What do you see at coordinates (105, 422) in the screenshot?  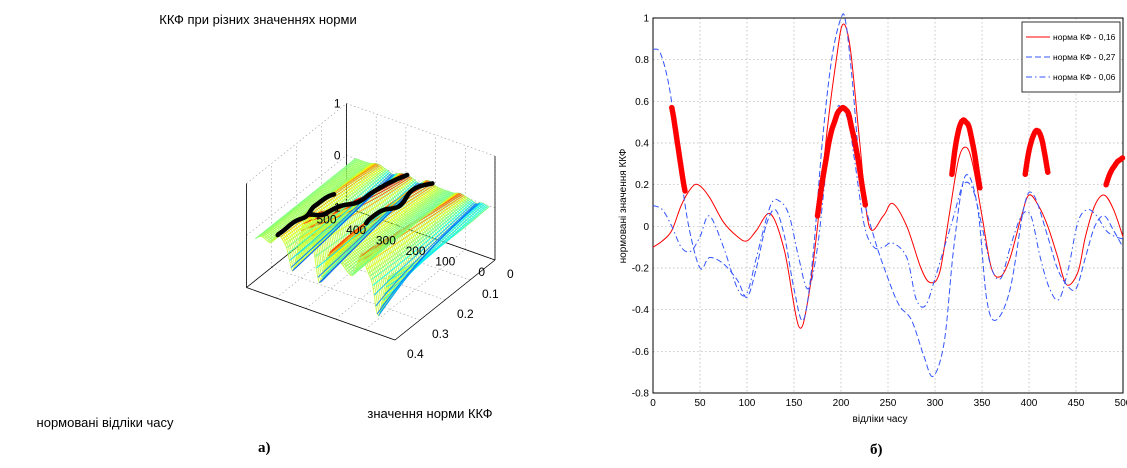 I see `surface-y-axis-label: нормовані відліки часу` at bounding box center [105, 422].